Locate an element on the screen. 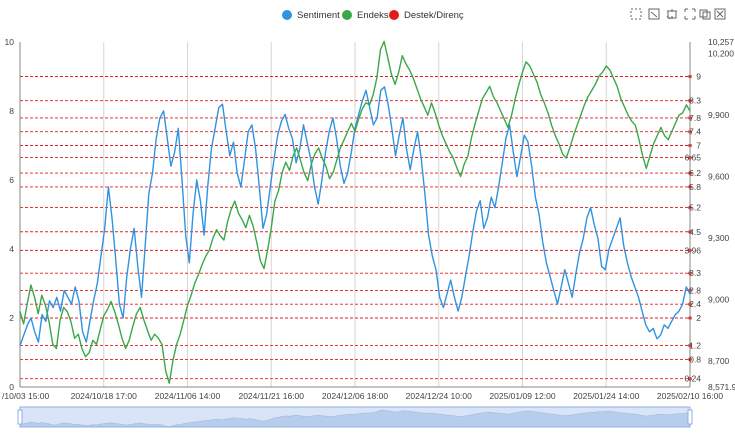 The height and width of the screenshot is (433, 735). x-tick-label: 2024/12/24 10:00 is located at coordinates (439, 396).